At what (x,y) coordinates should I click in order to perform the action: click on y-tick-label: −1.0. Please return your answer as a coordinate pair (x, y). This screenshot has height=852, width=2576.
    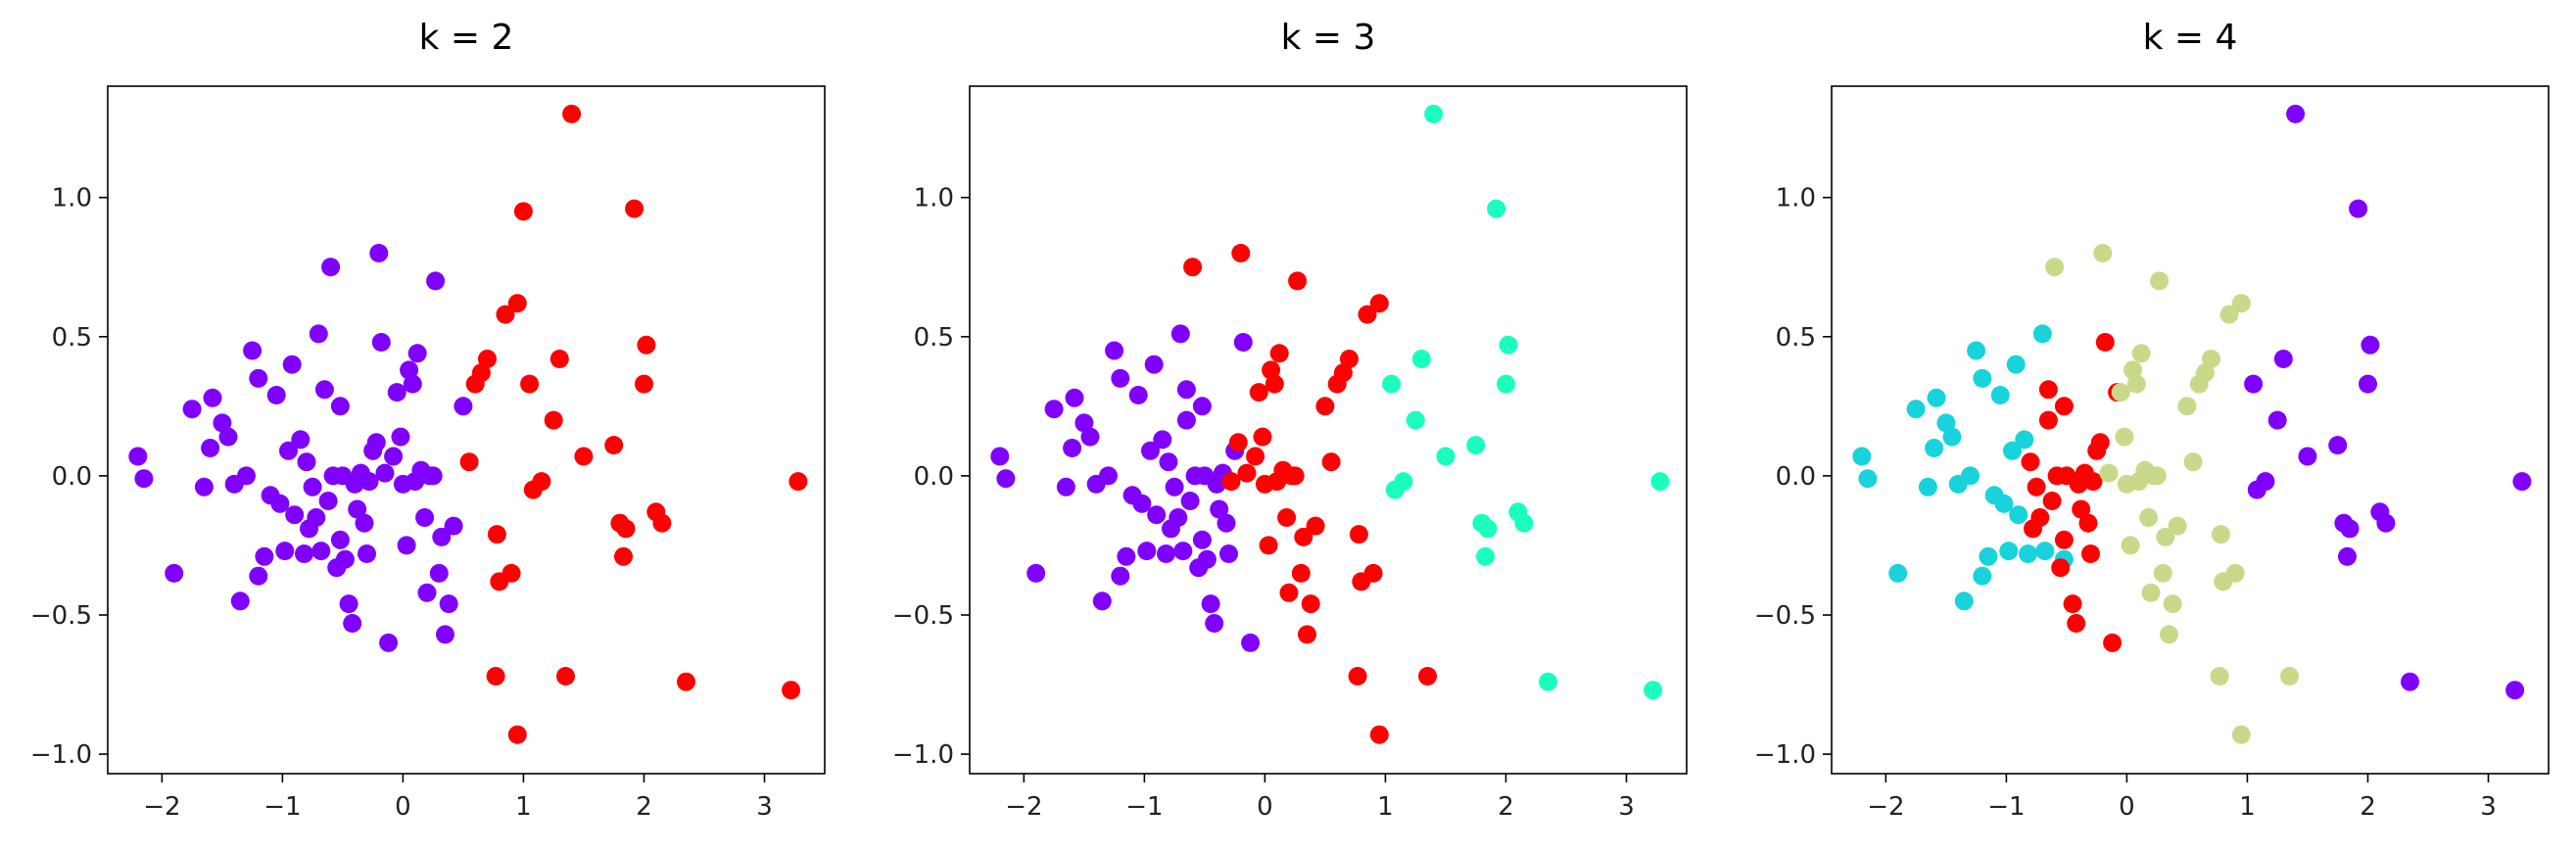
    Looking at the image, I should click on (923, 755).